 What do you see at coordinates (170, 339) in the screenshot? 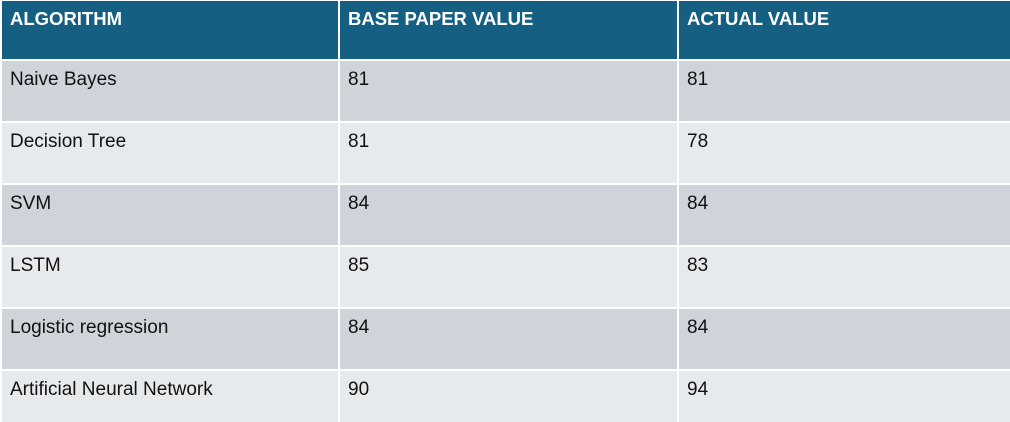
I see `algorithm-cell: Logistic regression` at bounding box center [170, 339].